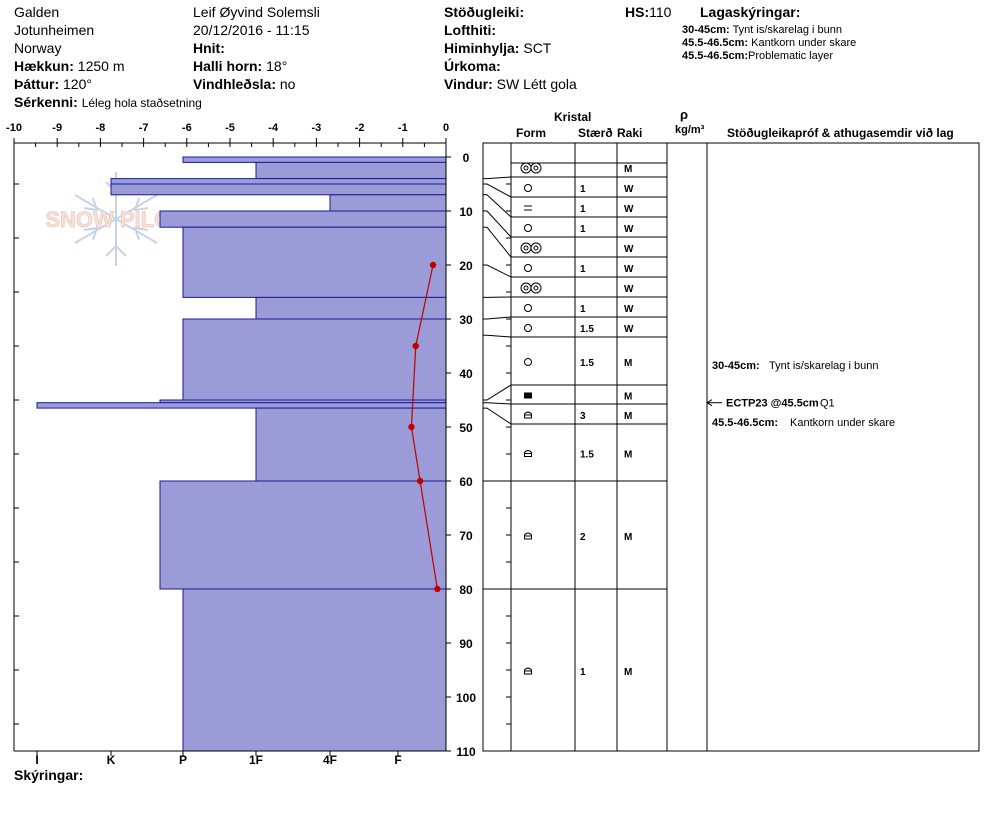 The width and height of the screenshot is (994, 840). Describe the element at coordinates (466, 752) in the screenshot. I see `depth-tick-label: 110` at that location.